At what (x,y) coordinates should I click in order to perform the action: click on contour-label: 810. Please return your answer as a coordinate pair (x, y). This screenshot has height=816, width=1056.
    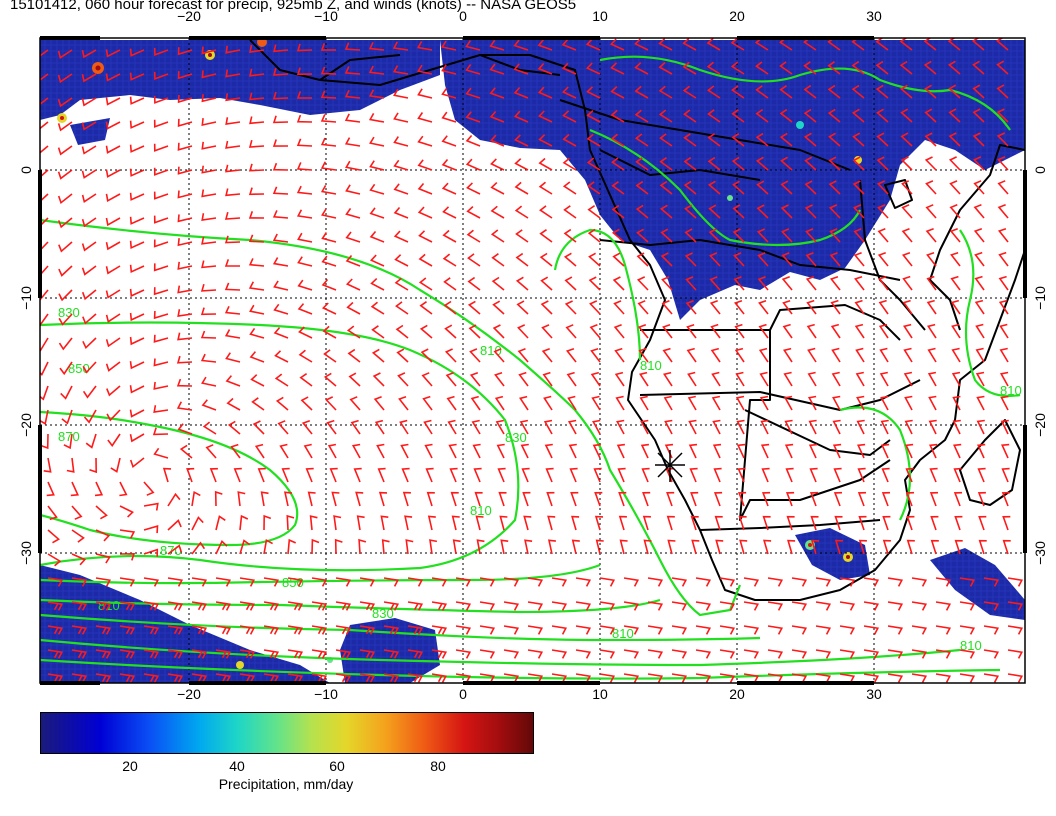
    Looking at the image, I should click on (971, 645).